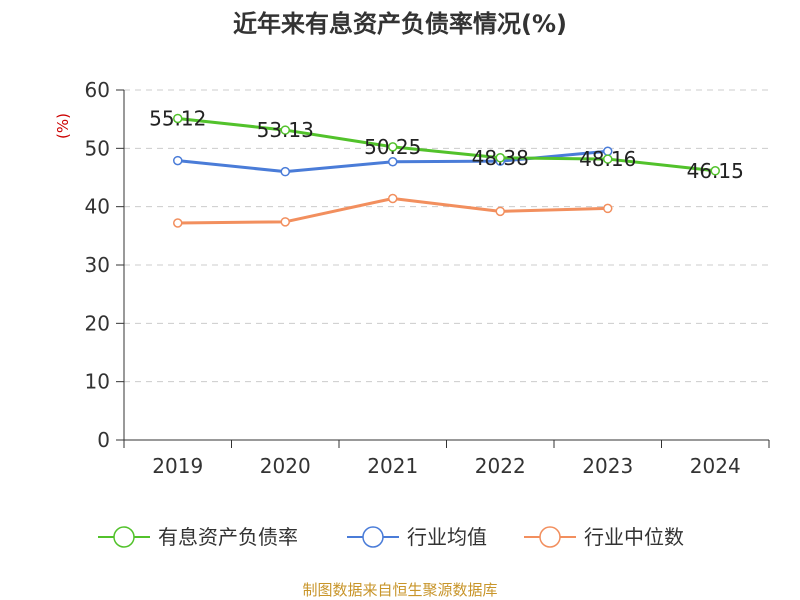 The height and width of the screenshot is (600, 800). Describe the element at coordinates (228, 537) in the screenshot. I see `legend-label: 有息资产负债率` at that location.